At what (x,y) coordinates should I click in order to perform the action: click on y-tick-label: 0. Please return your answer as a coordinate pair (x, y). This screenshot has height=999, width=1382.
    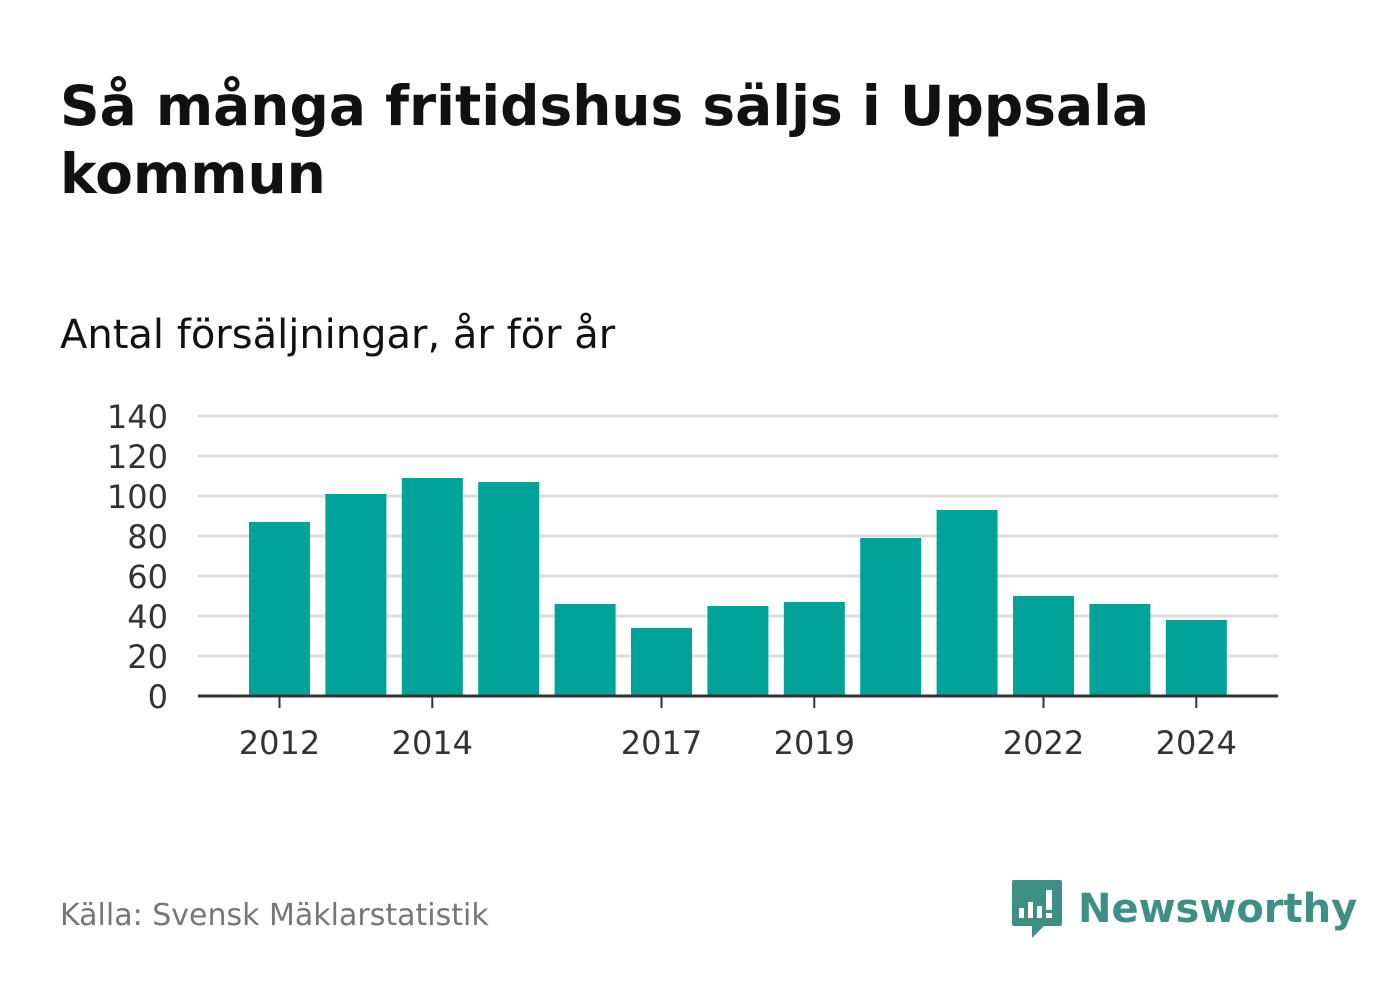
    Looking at the image, I should click on (158, 697).